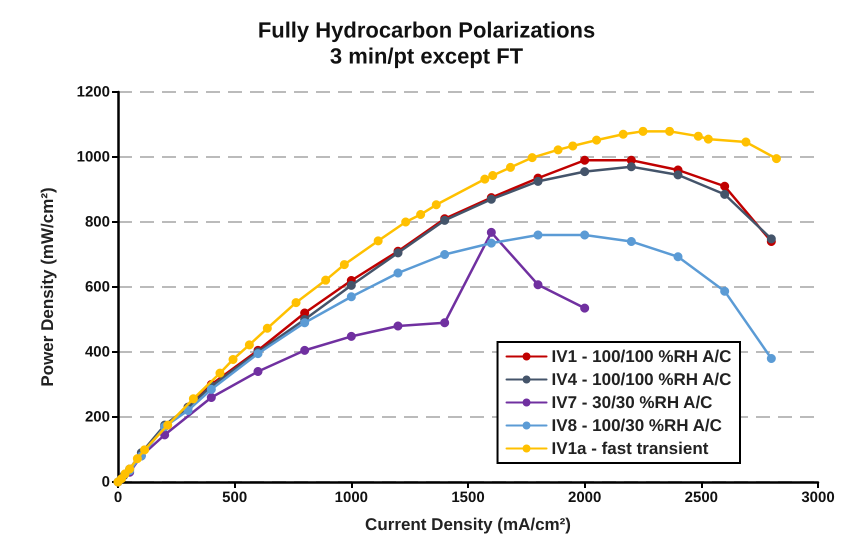 The width and height of the screenshot is (853, 551). What do you see at coordinates (235, 497) in the screenshot?
I see `x-tick-label: 500` at bounding box center [235, 497].